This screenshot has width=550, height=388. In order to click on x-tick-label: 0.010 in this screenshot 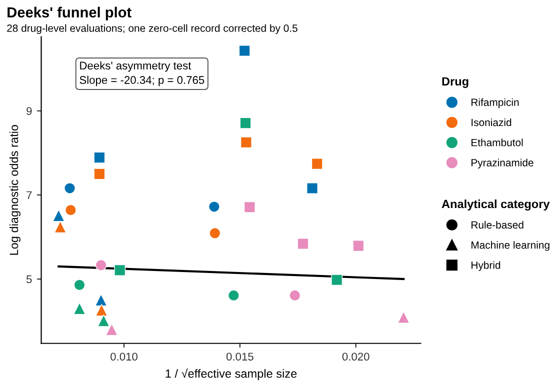, I will do `click(124, 356)`.